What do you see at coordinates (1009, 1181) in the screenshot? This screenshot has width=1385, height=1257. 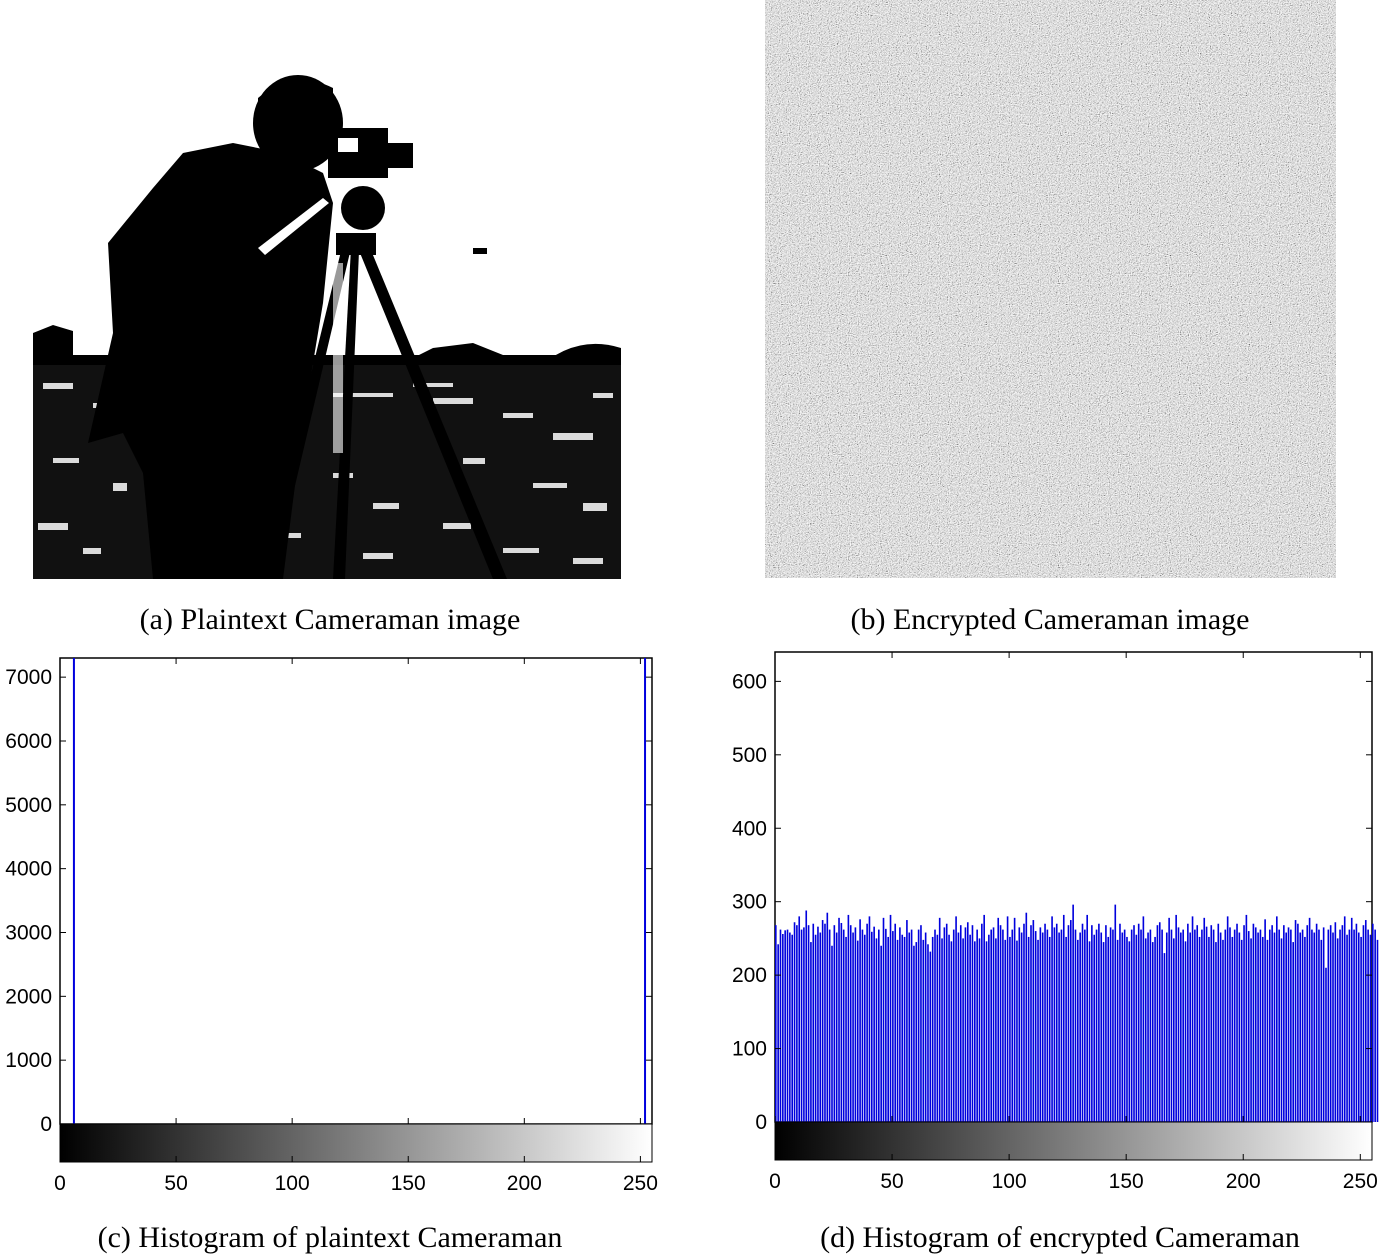 I see `x-tick-label: 100` at bounding box center [1009, 1181].